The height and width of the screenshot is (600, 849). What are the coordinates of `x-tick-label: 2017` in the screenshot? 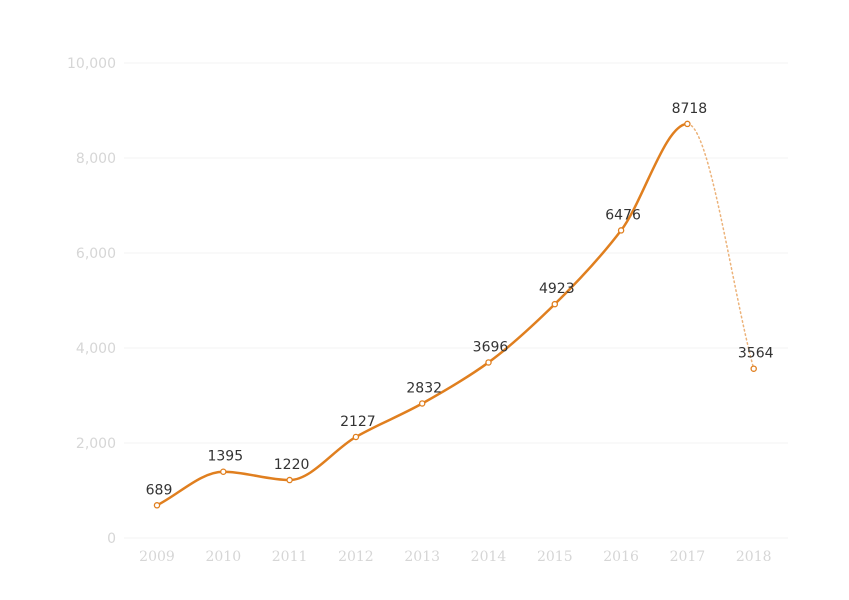 It's located at (688, 557).